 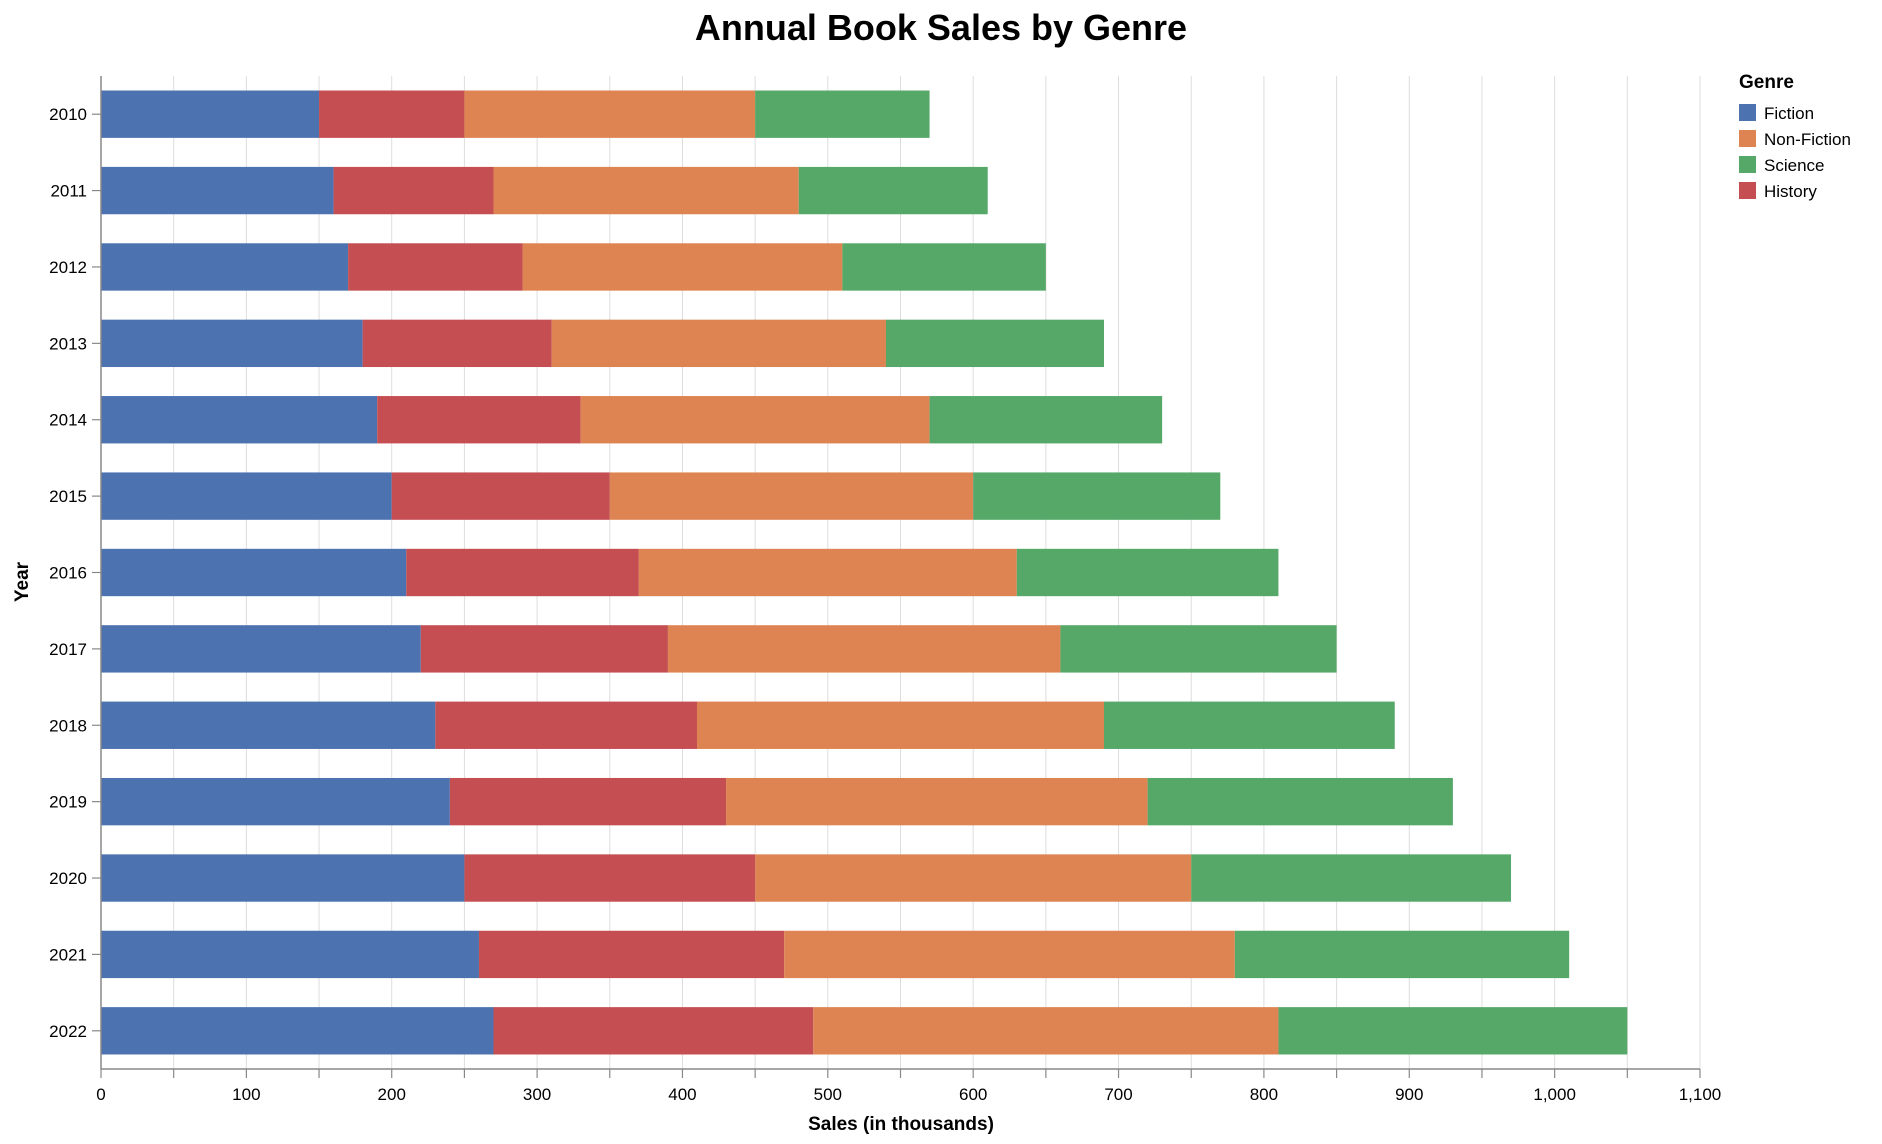 I want to click on y-axis-title: Year, so click(x=22, y=581).